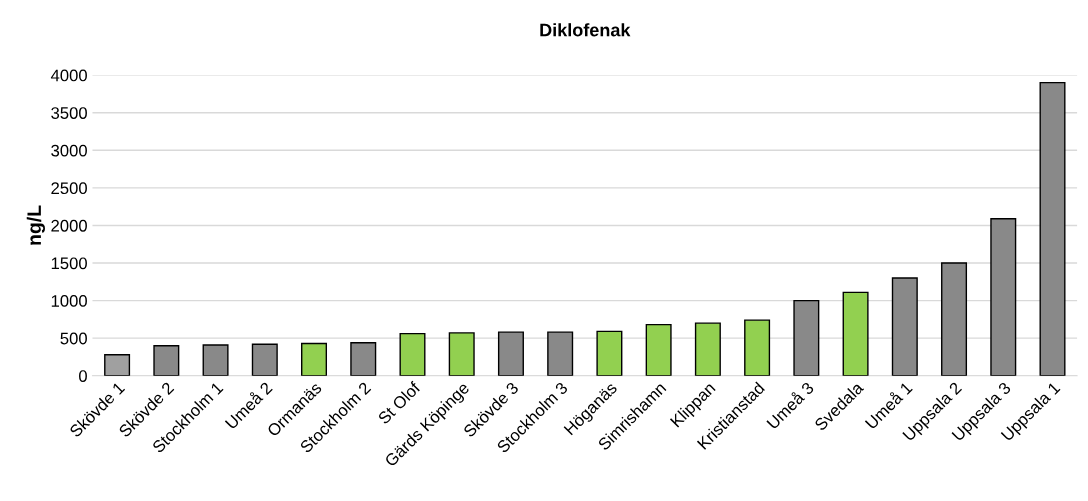  Describe the element at coordinates (69, 113) in the screenshot. I see `y-tick-label: 3500` at that location.